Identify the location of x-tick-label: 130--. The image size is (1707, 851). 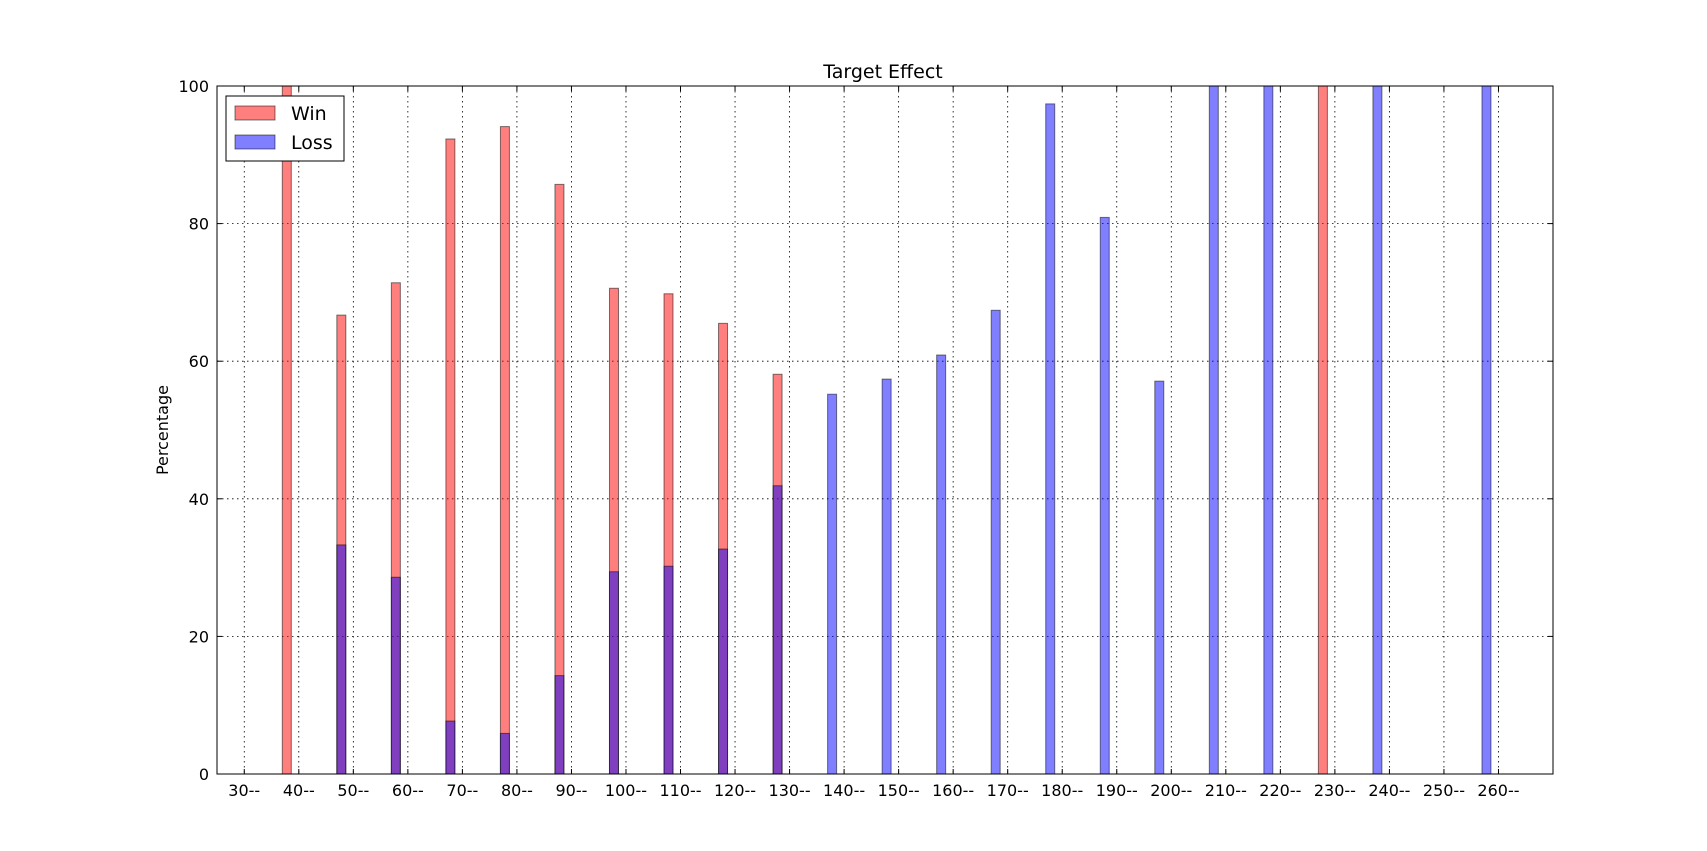
(790, 790).